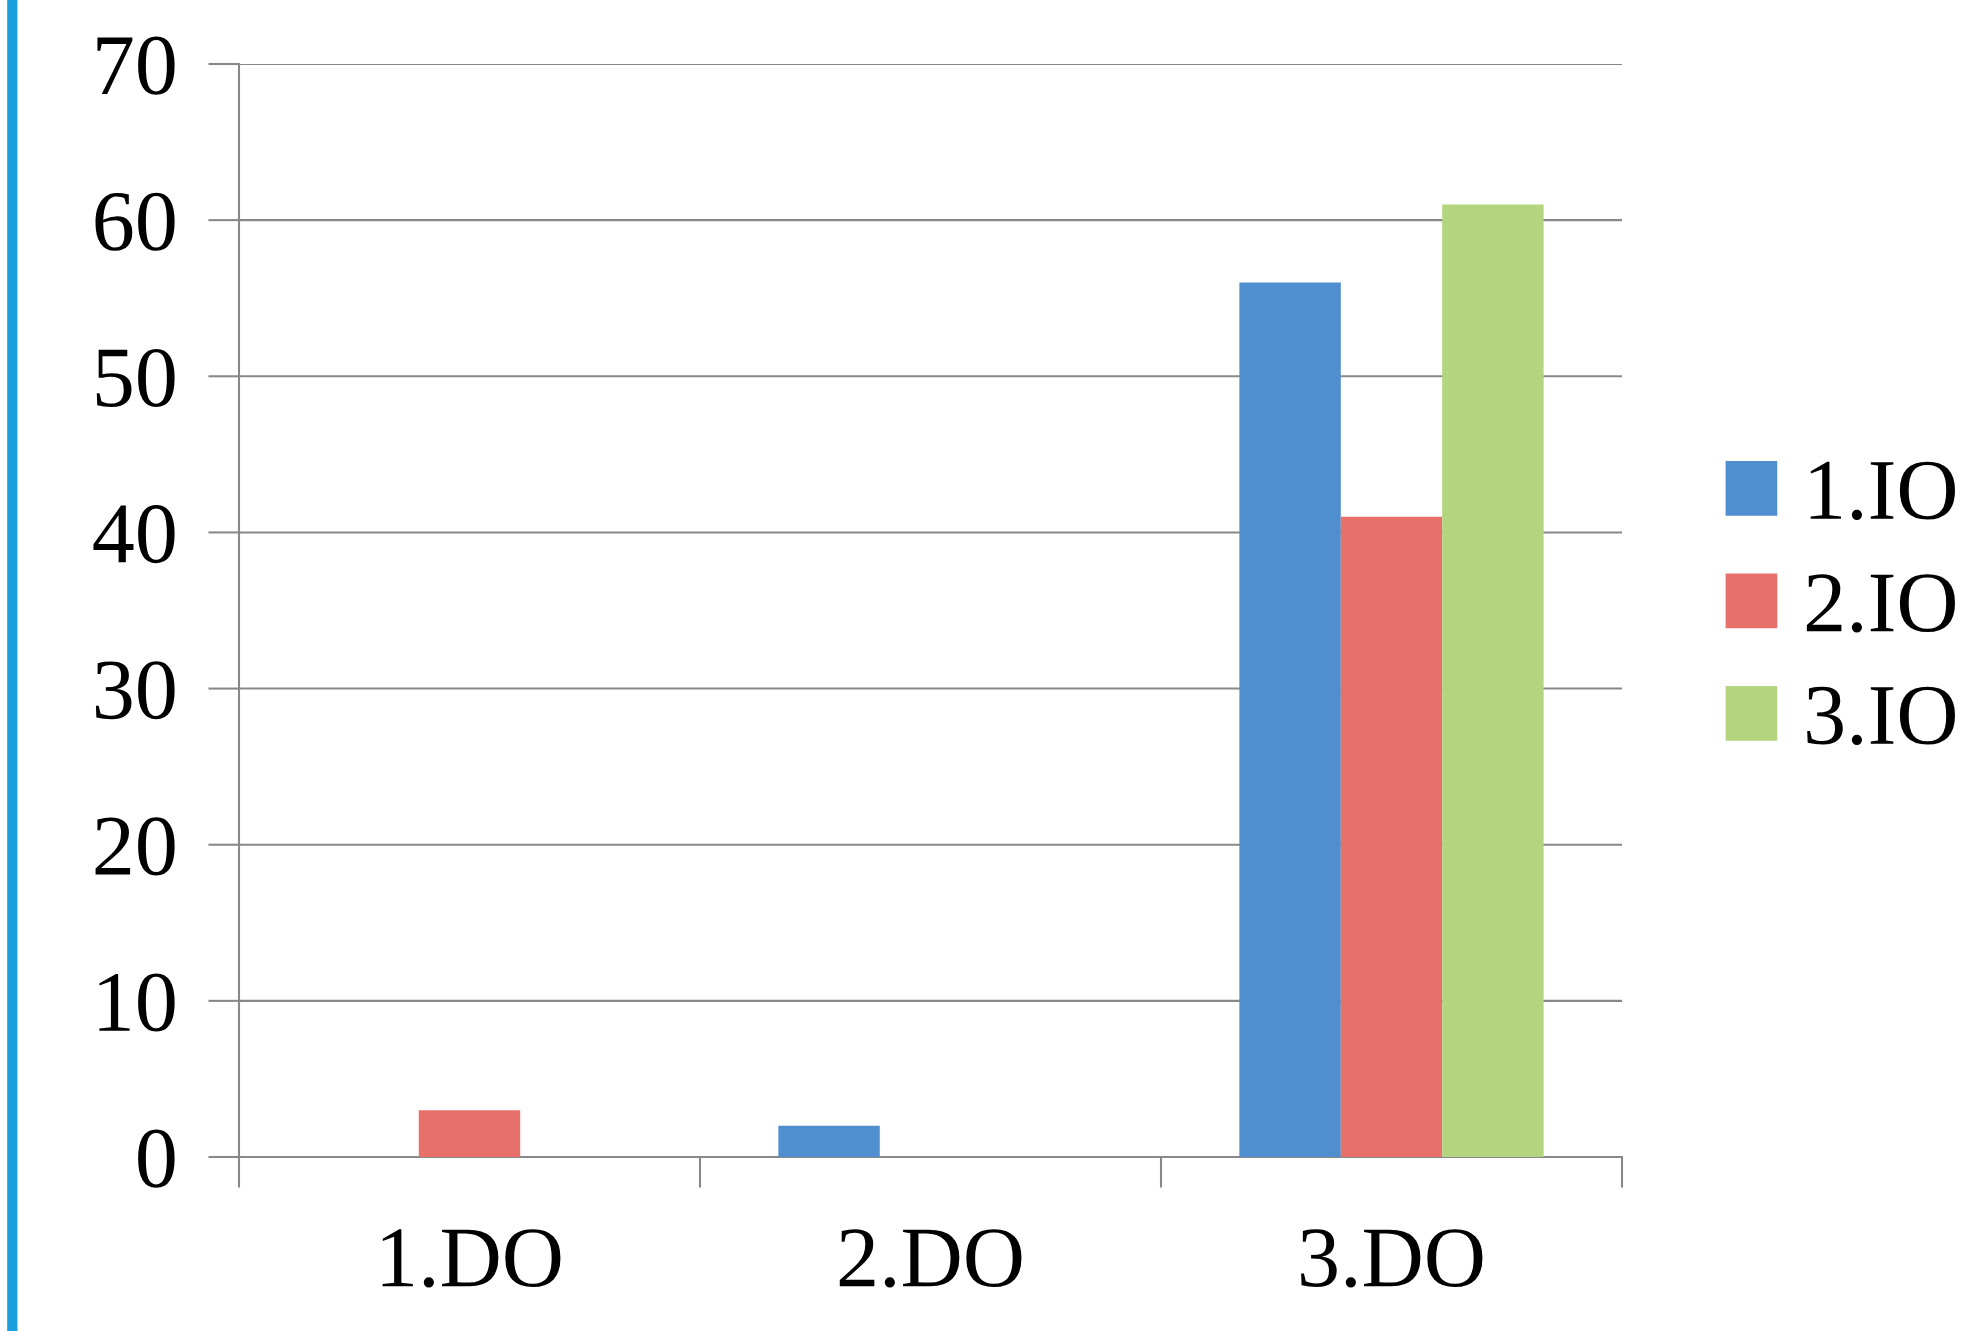 The image size is (1972, 1331). What do you see at coordinates (1882, 490) in the screenshot?
I see `legend-label: 1.IO` at bounding box center [1882, 490].